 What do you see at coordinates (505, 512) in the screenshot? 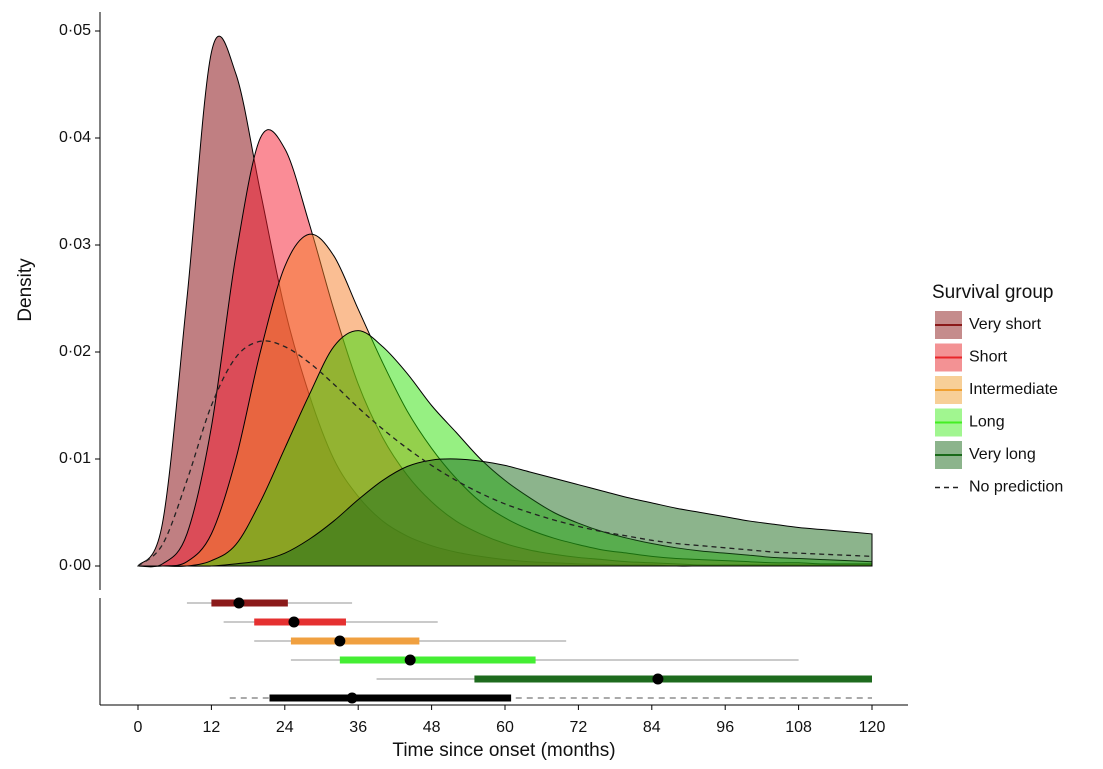
I see `area` at bounding box center [505, 512].